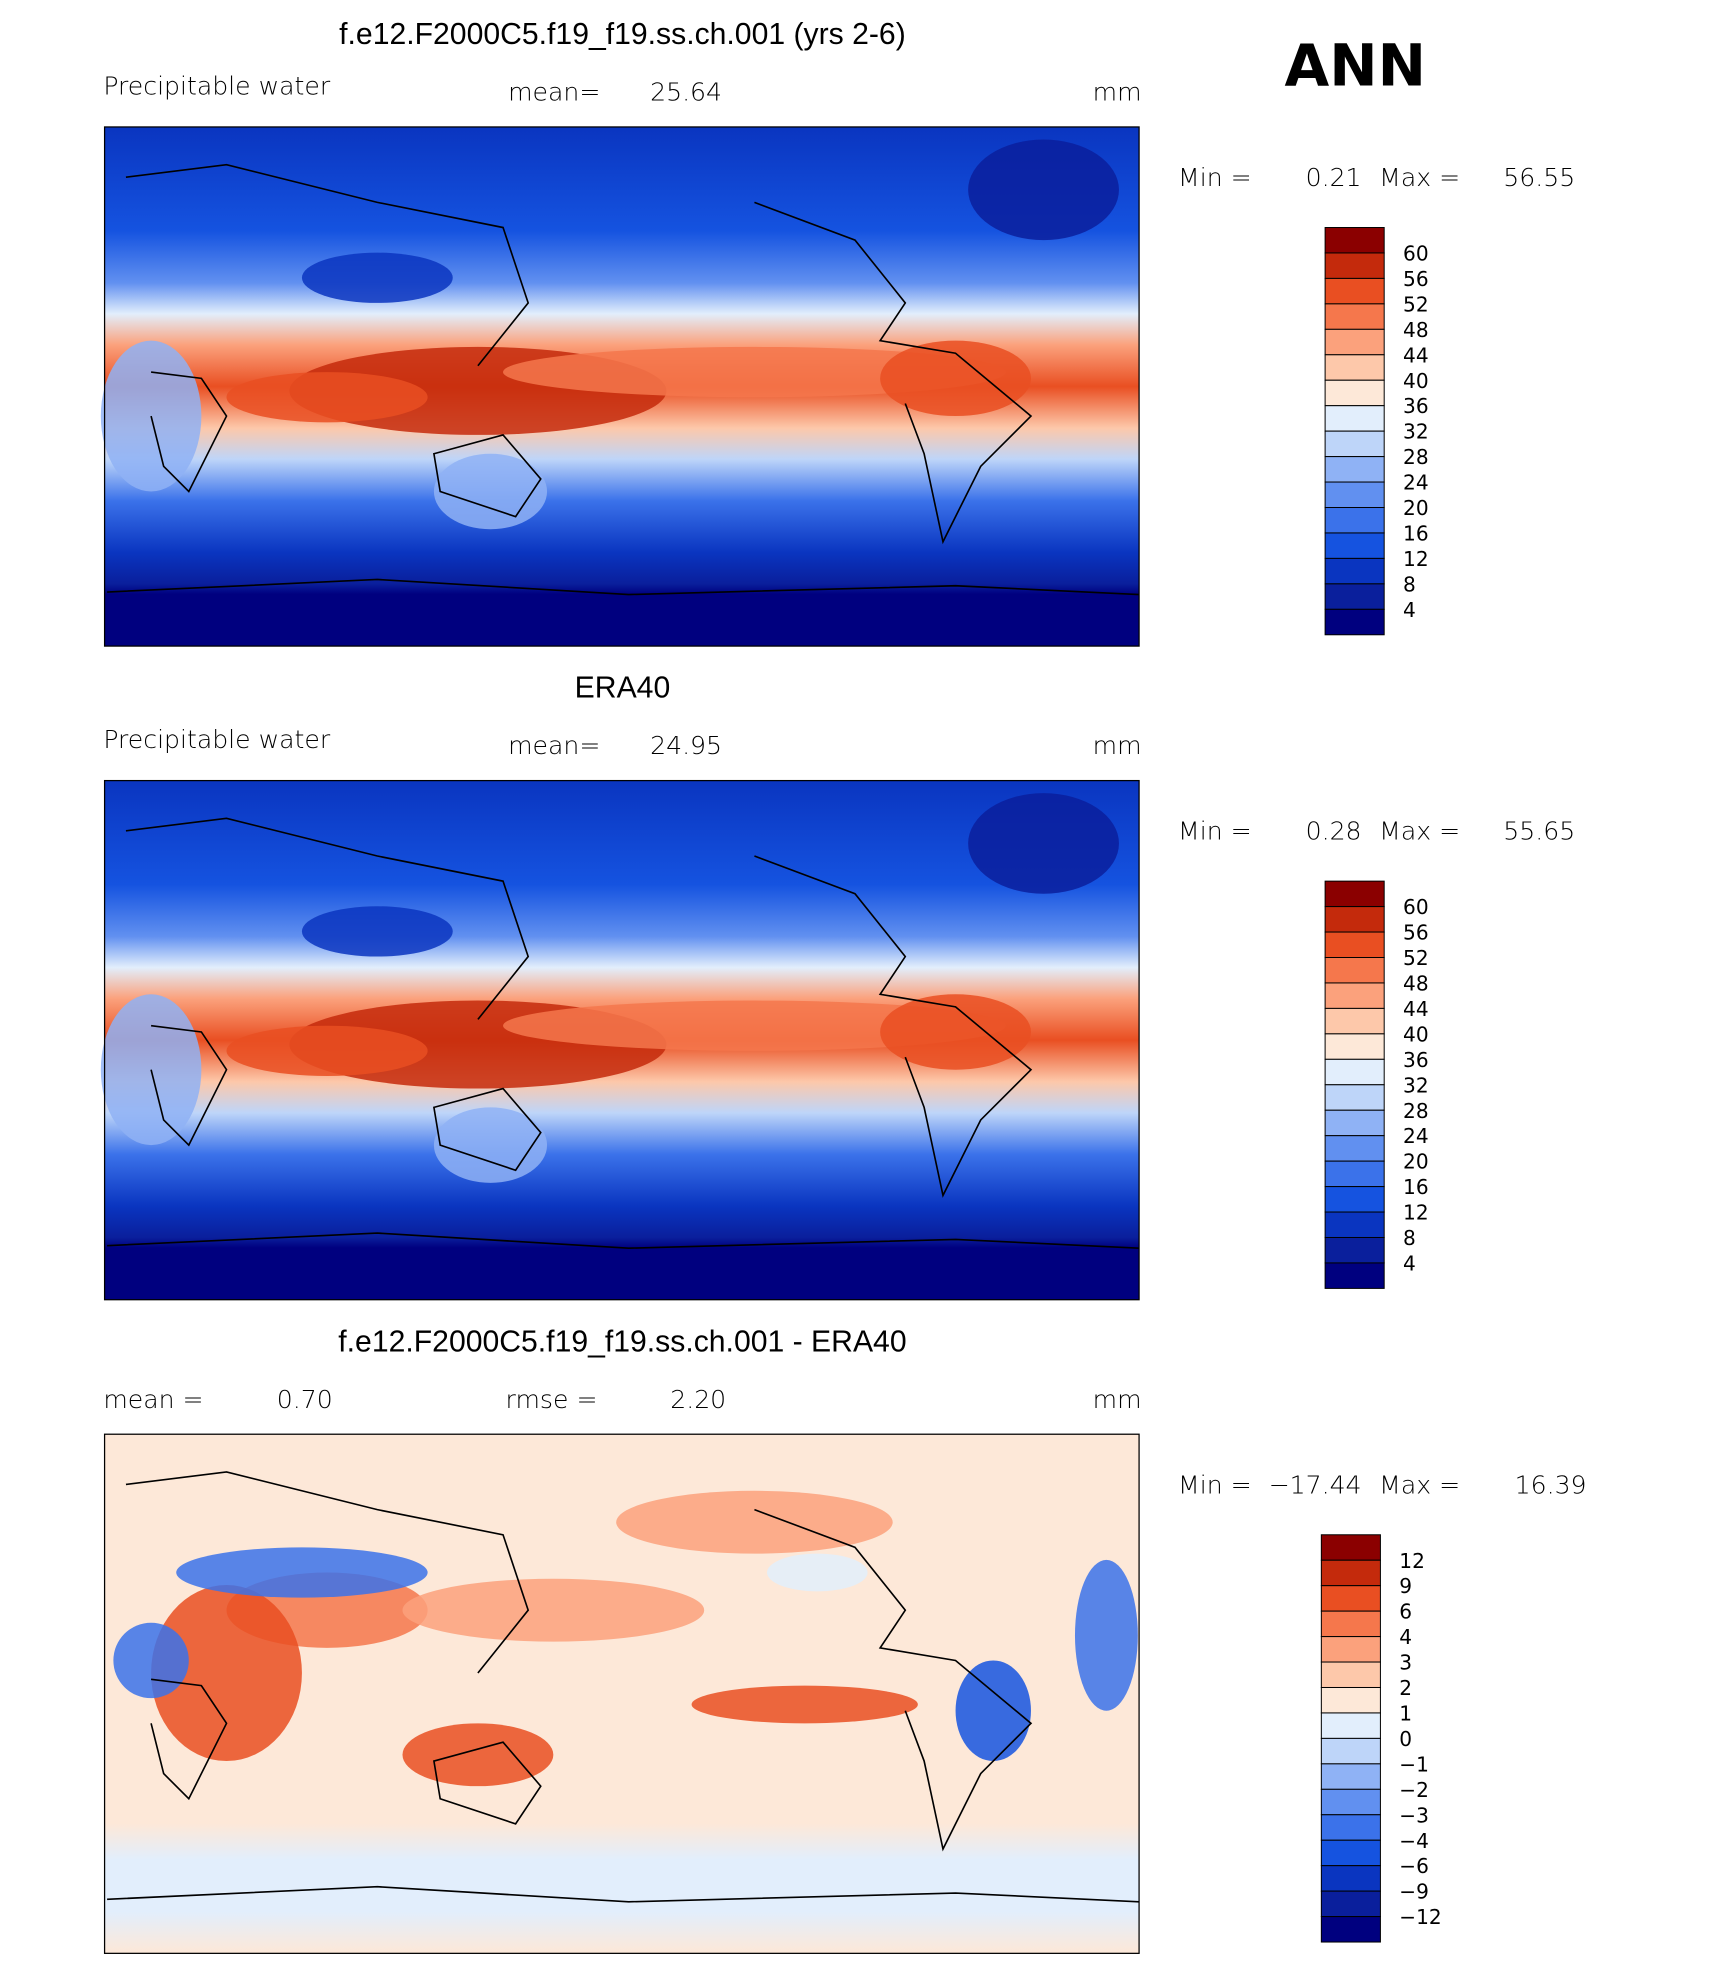 The image size is (1710, 1981). What do you see at coordinates (1414, 1841) in the screenshot?
I see `colorbar-label: −4` at bounding box center [1414, 1841].